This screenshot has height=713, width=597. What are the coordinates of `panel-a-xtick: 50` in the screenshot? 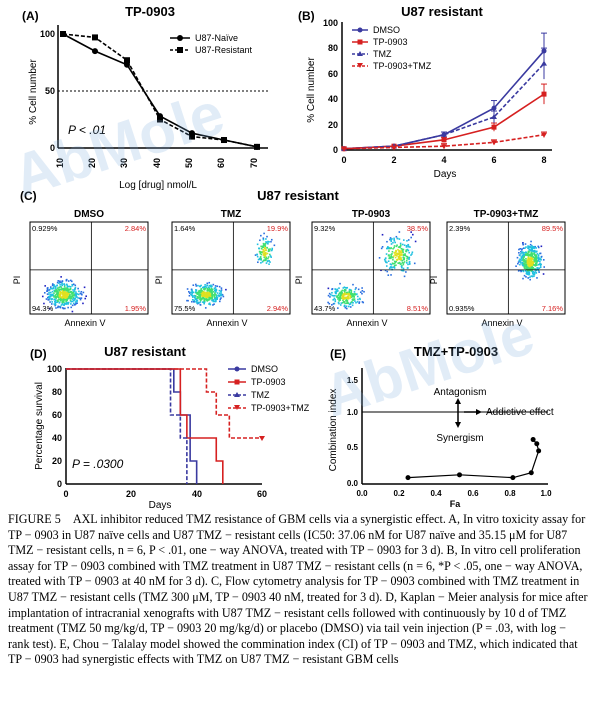 It's located at (189, 163).